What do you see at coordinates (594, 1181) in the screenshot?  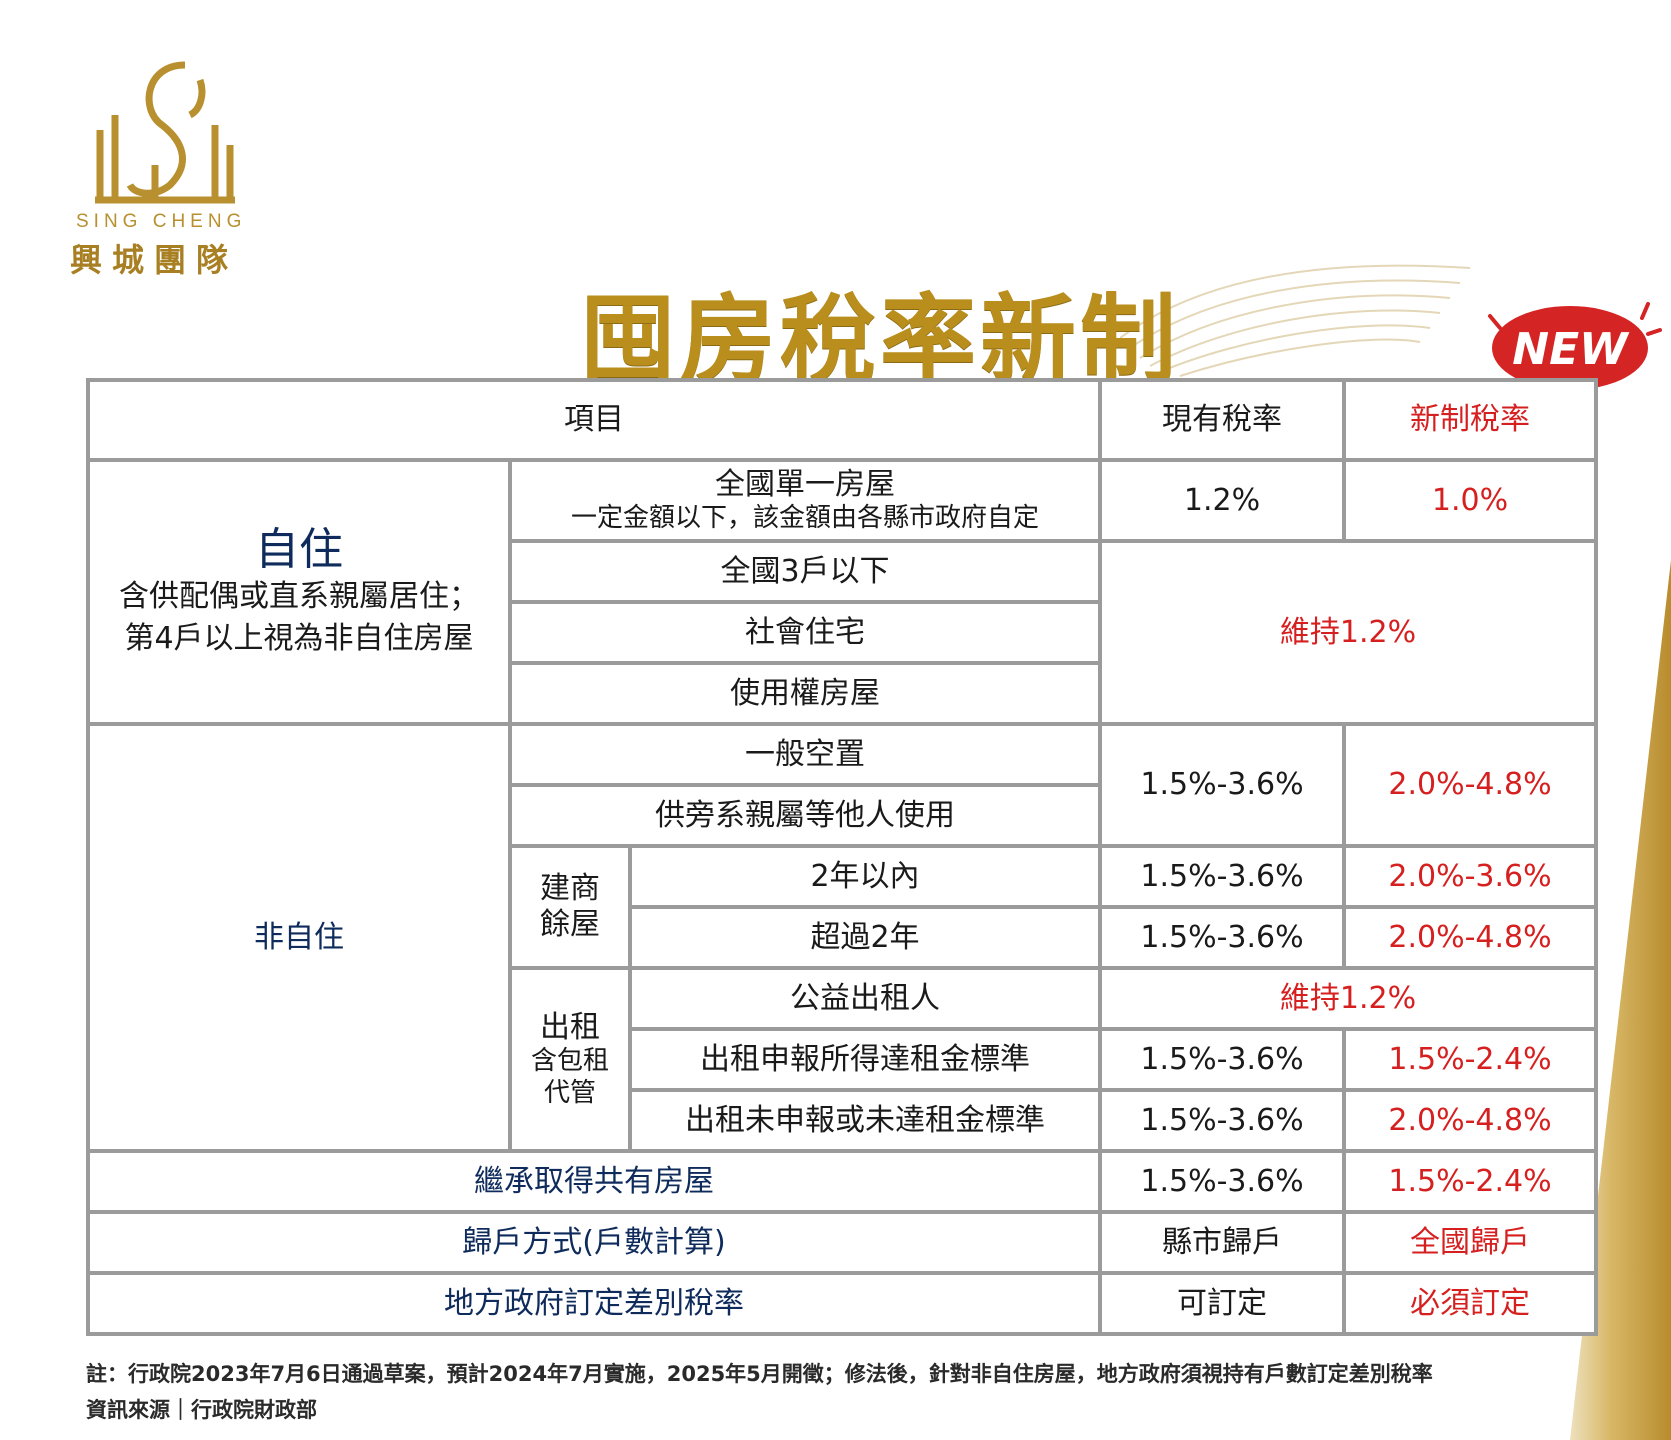 I see `inherit-label: 繼承取得共有房屋` at bounding box center [594, 1181].